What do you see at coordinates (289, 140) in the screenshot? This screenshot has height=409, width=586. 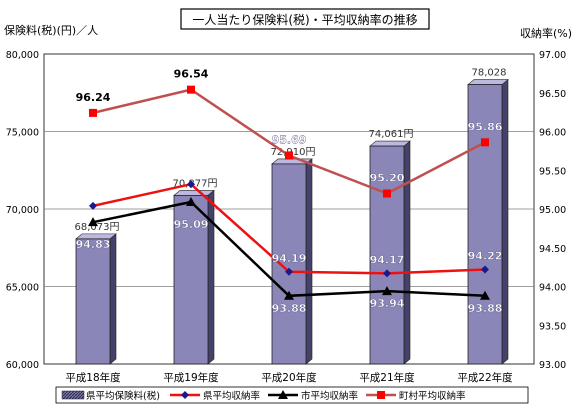 I see `line-value-label: 95.69` at bounding box center [289, 140].